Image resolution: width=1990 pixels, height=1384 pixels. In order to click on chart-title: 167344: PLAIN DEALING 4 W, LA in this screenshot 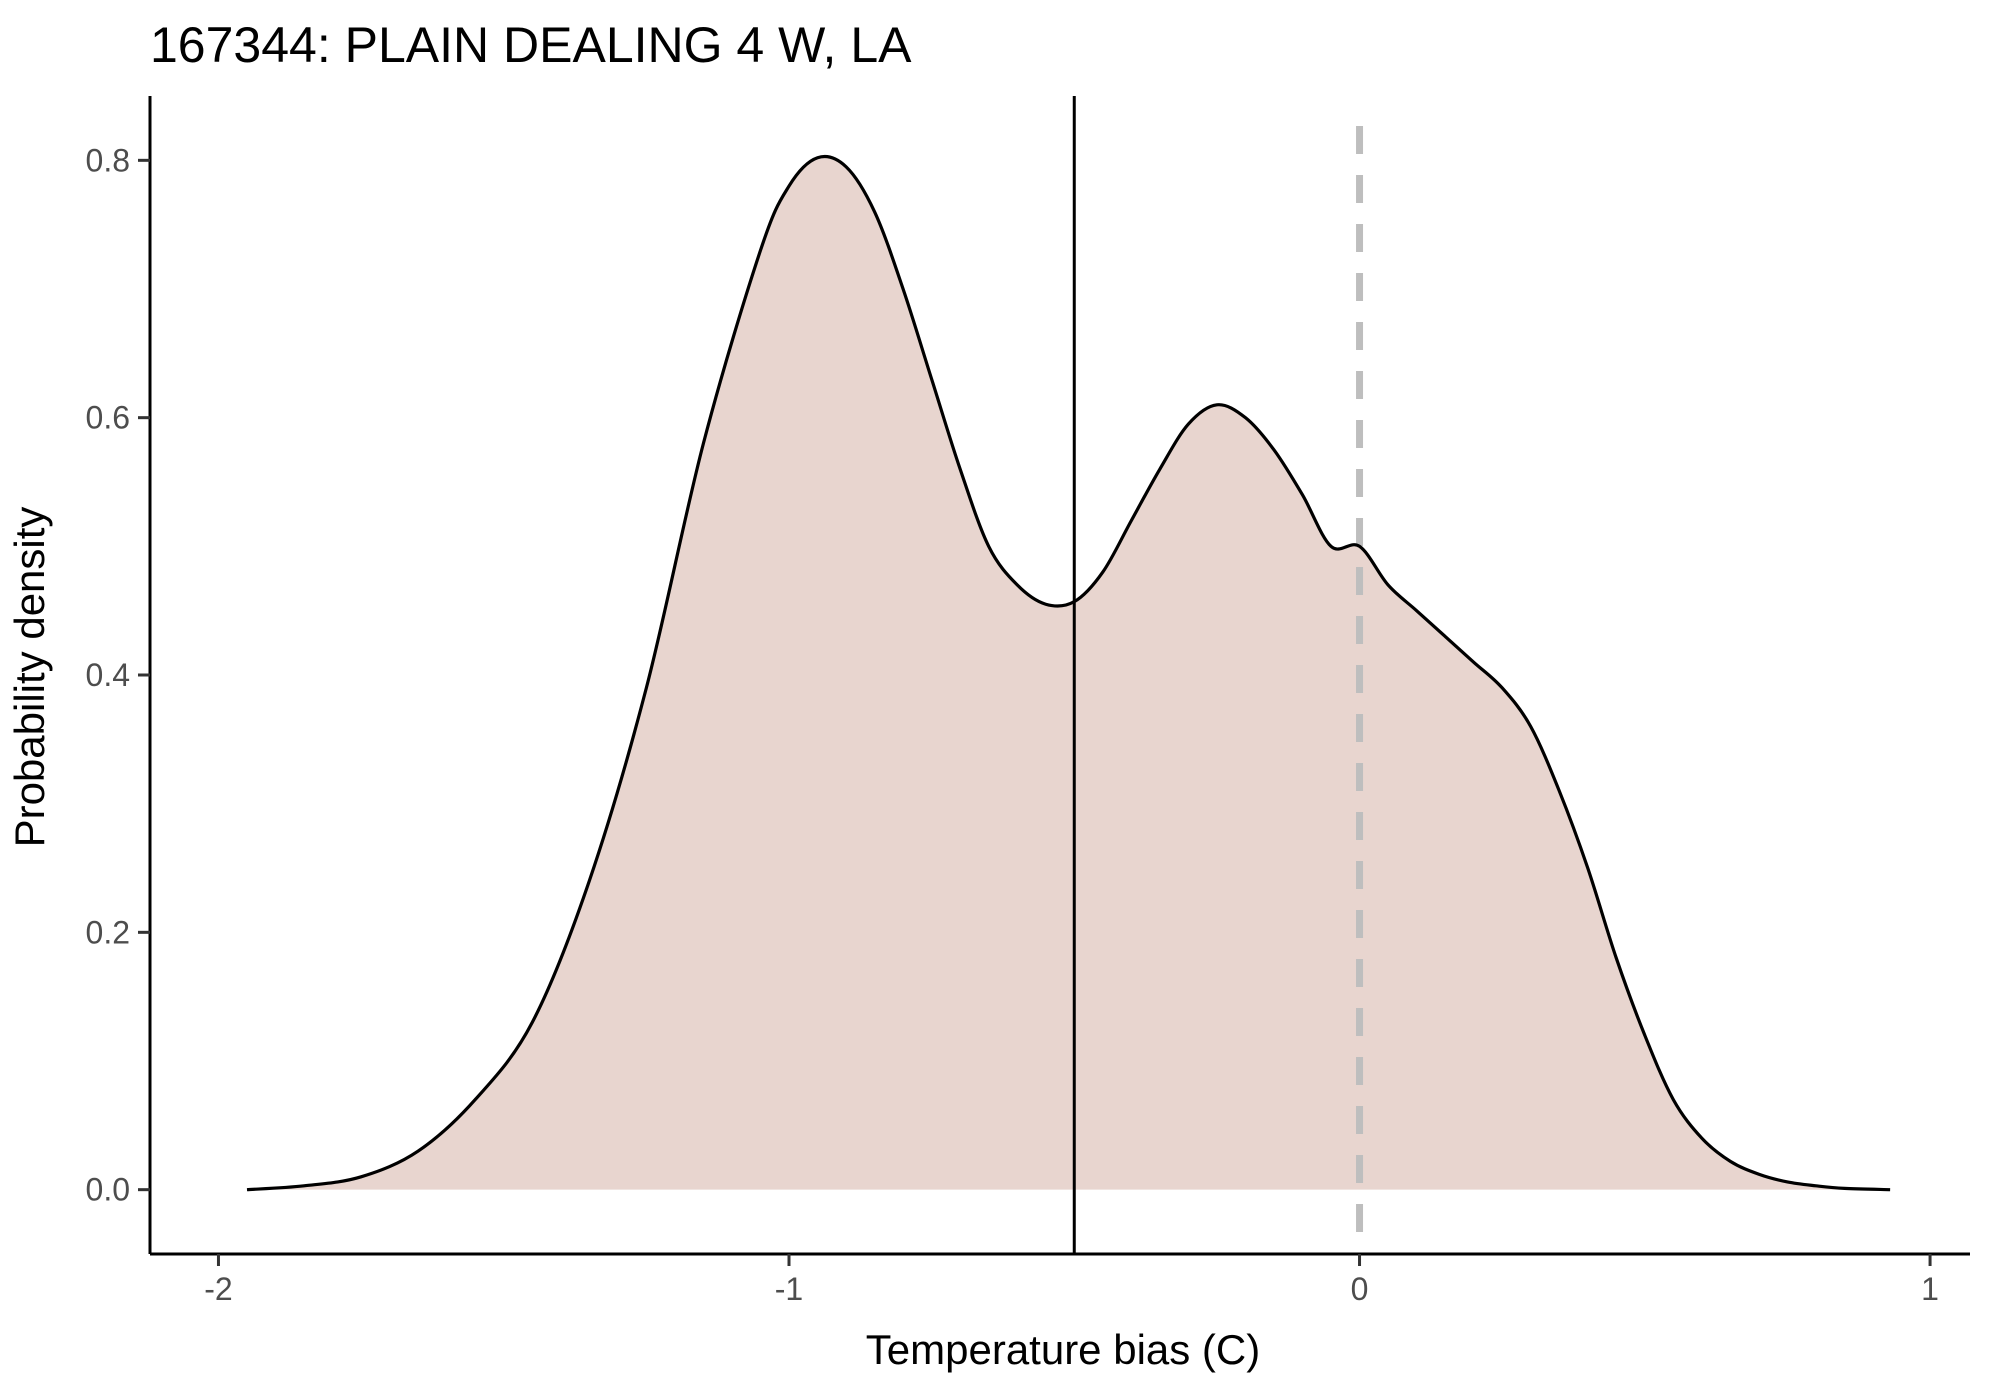, I will do `click(531, 45)`.